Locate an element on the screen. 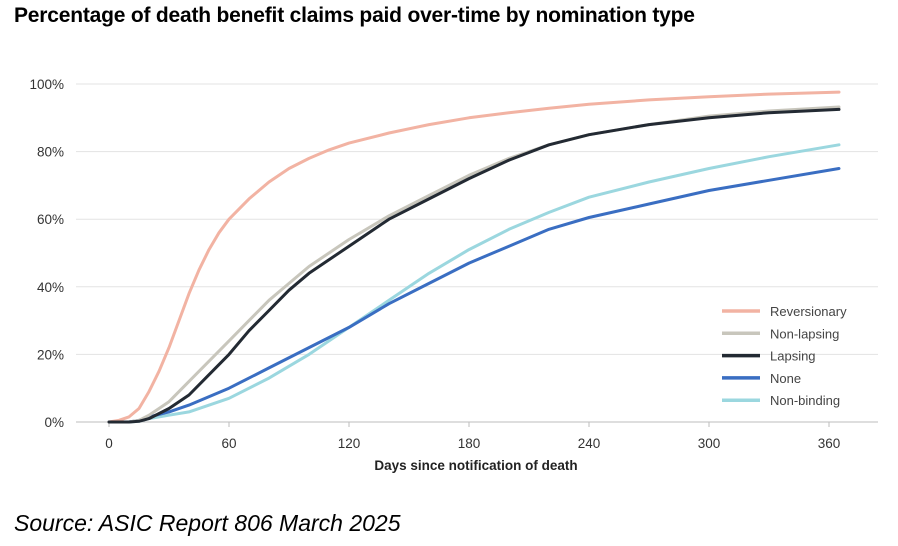  source-note: Source: ASIC Report 806 March 2025 is located at coordinates (207, 523).